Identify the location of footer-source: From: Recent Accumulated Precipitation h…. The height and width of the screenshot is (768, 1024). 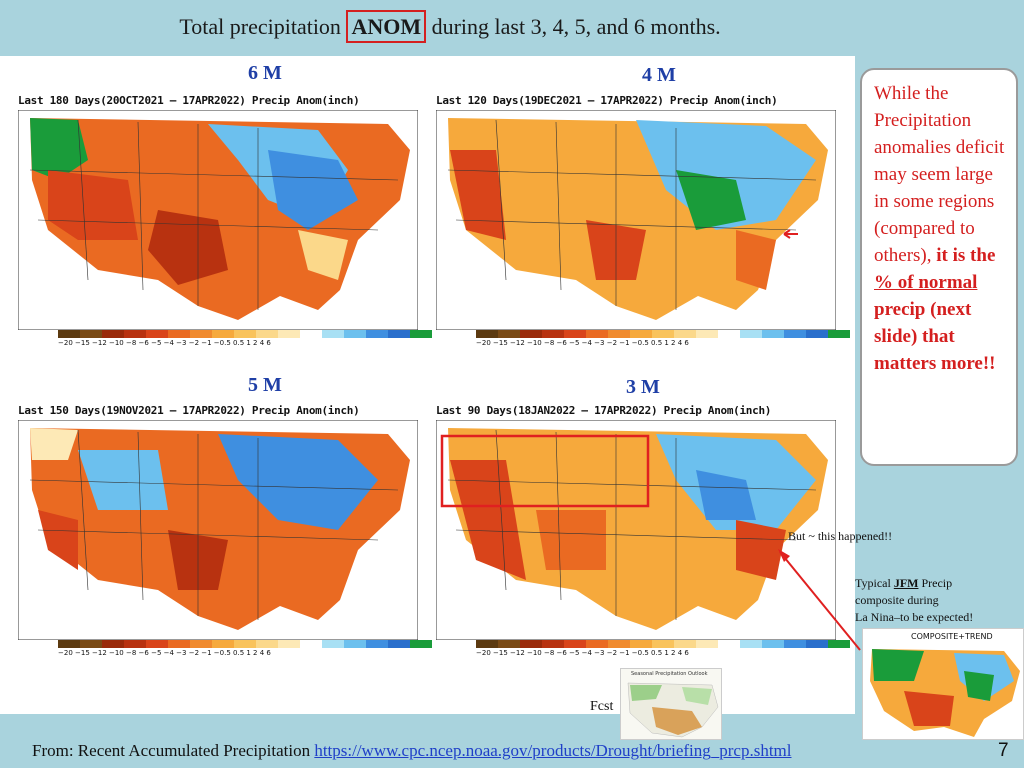
(412, 751).